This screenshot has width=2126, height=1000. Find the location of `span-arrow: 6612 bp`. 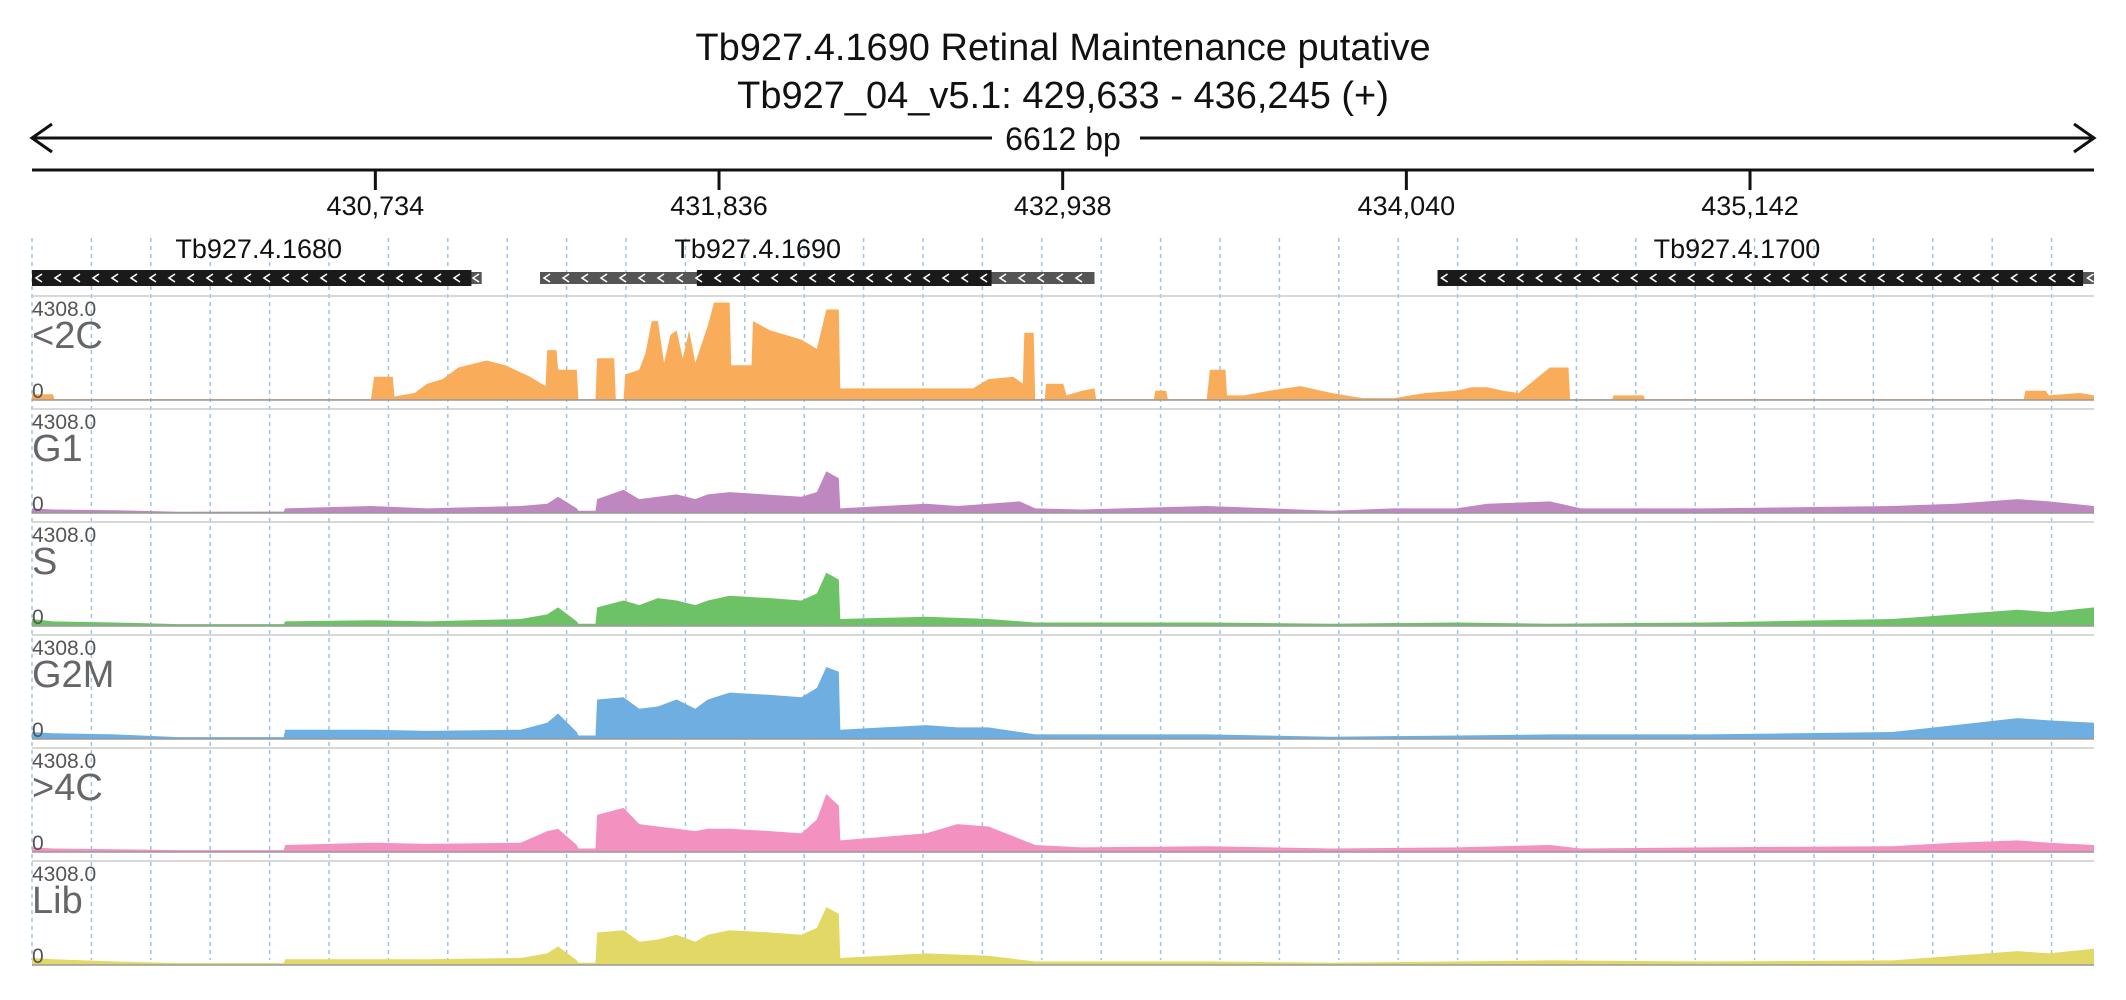

span-arrow: 6612 bp is located at coordinates (1063, 139).